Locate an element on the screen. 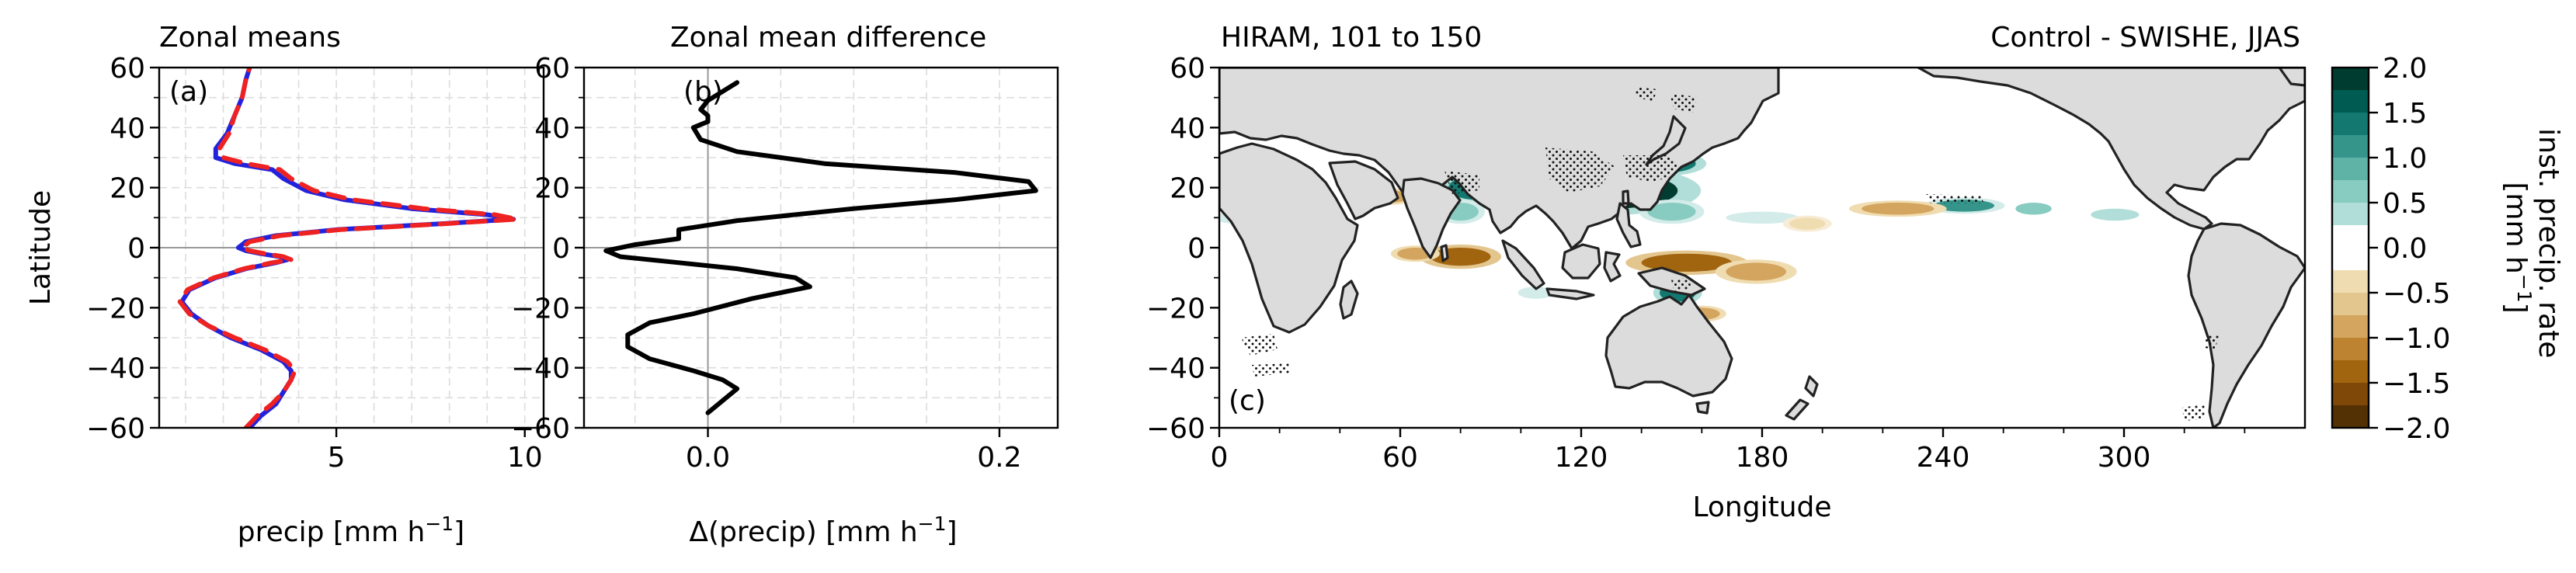 The image size is (2576, 573). land-india is located at coordinates (1431, 218).